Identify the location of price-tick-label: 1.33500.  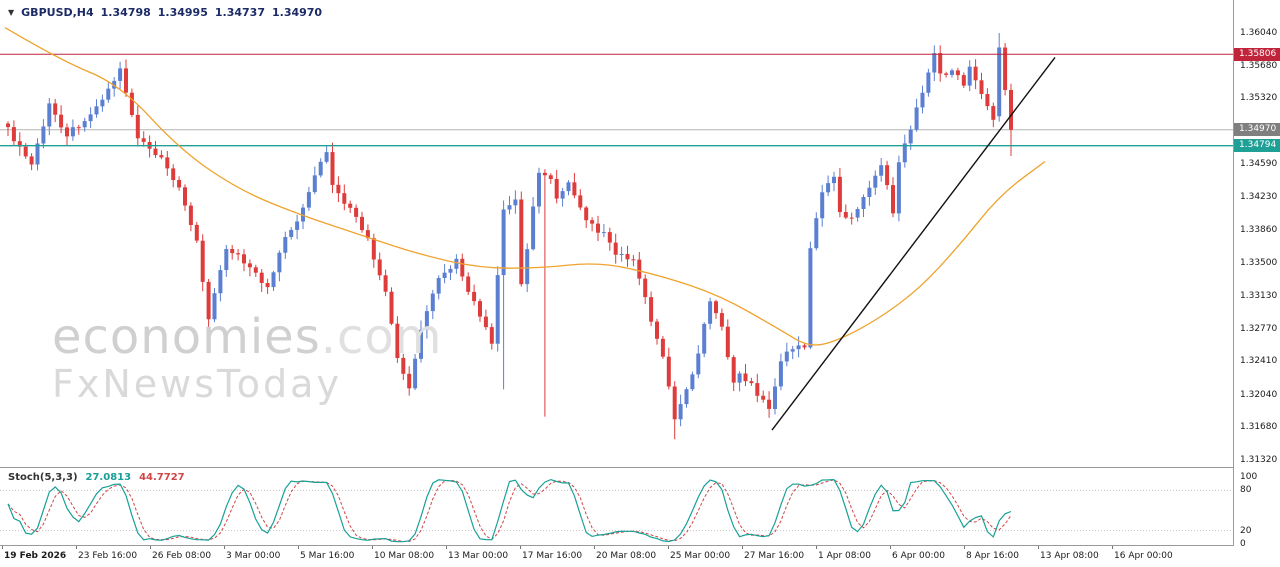
(1259, 262).